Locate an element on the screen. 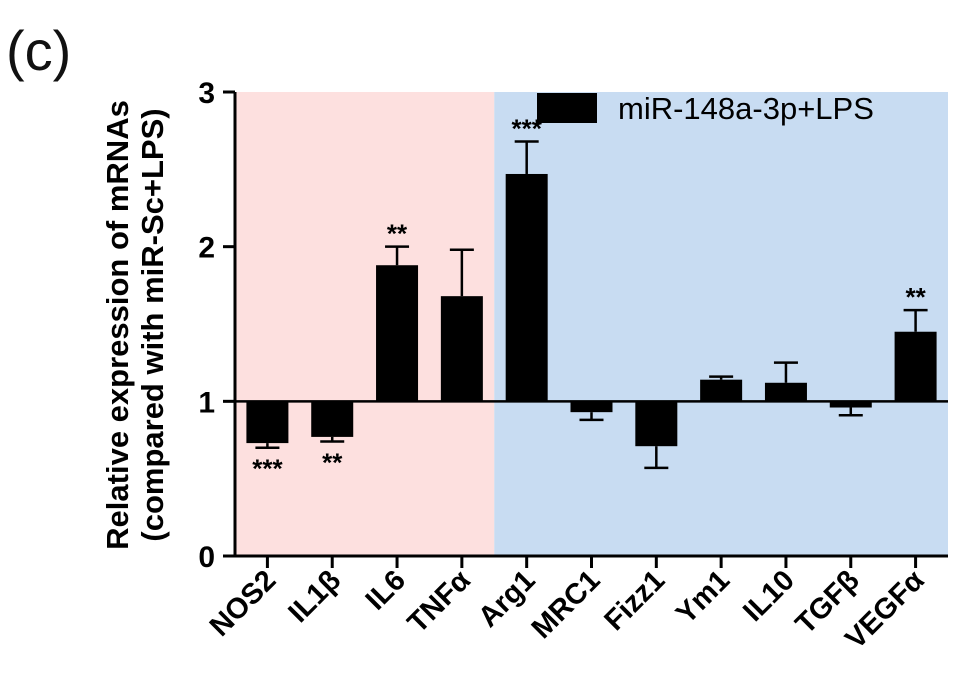 This screenshot has height=686, width=962. panel-label: (c) is located at coordinates (38, 50).